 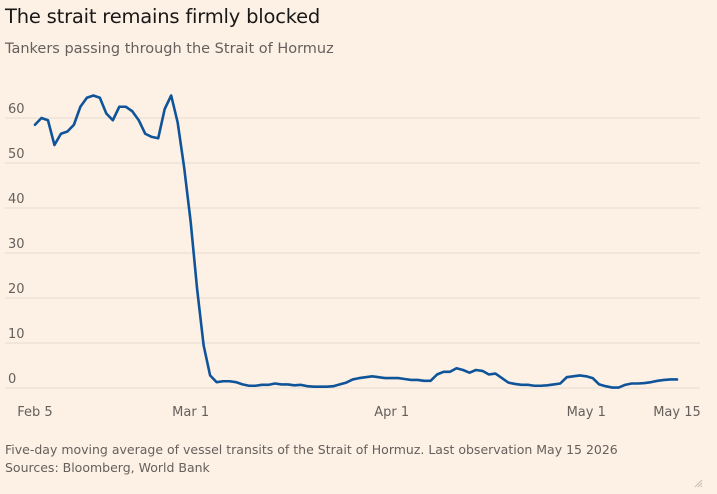 What do you see at coordinates (107, 467) in the screenshot?
I see `sources: Sources: Bloomberg, World Bank` at bounding box center [107, 467].